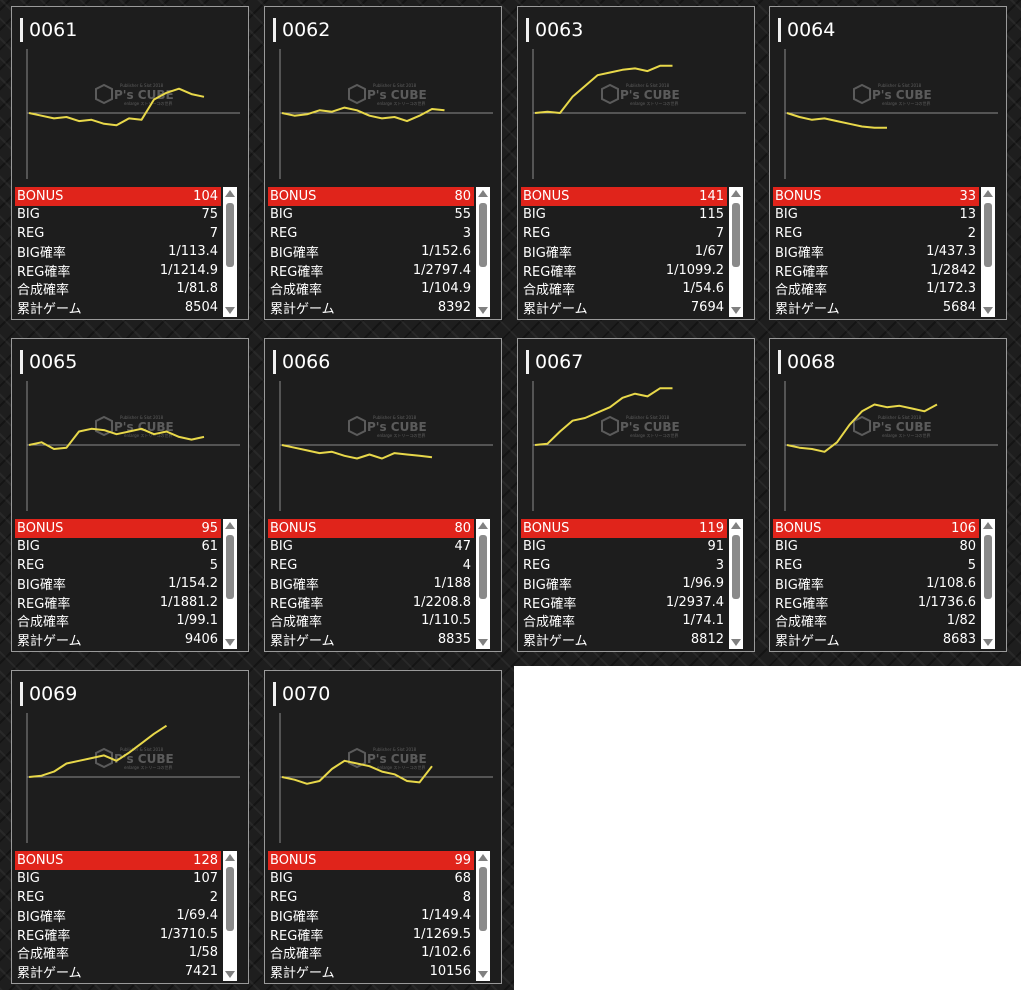 Image resolution: width=1021 pixels, height=990 pixels. I want to click on stat-row: REG確率 1/2842, so click(876, 270).